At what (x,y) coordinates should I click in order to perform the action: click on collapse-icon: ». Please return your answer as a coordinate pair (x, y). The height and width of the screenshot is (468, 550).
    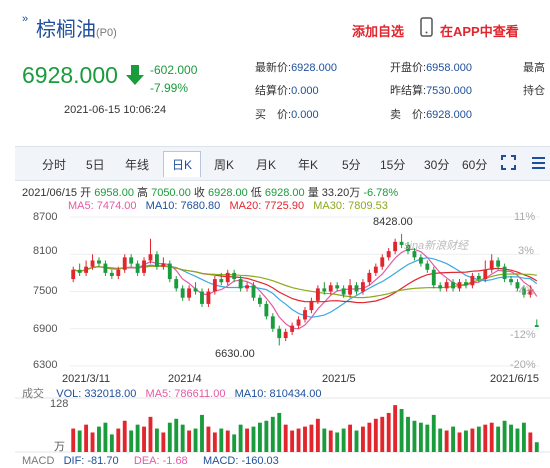
    Looking at the image, I should click on (25, 19).